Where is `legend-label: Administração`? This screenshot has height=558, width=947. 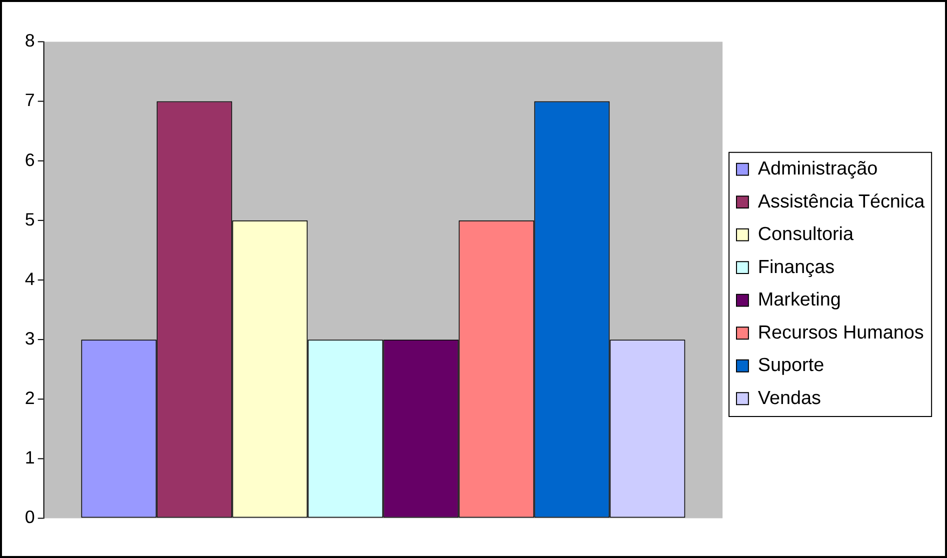 legend-label: Administração is located at coordinates (818, 169).